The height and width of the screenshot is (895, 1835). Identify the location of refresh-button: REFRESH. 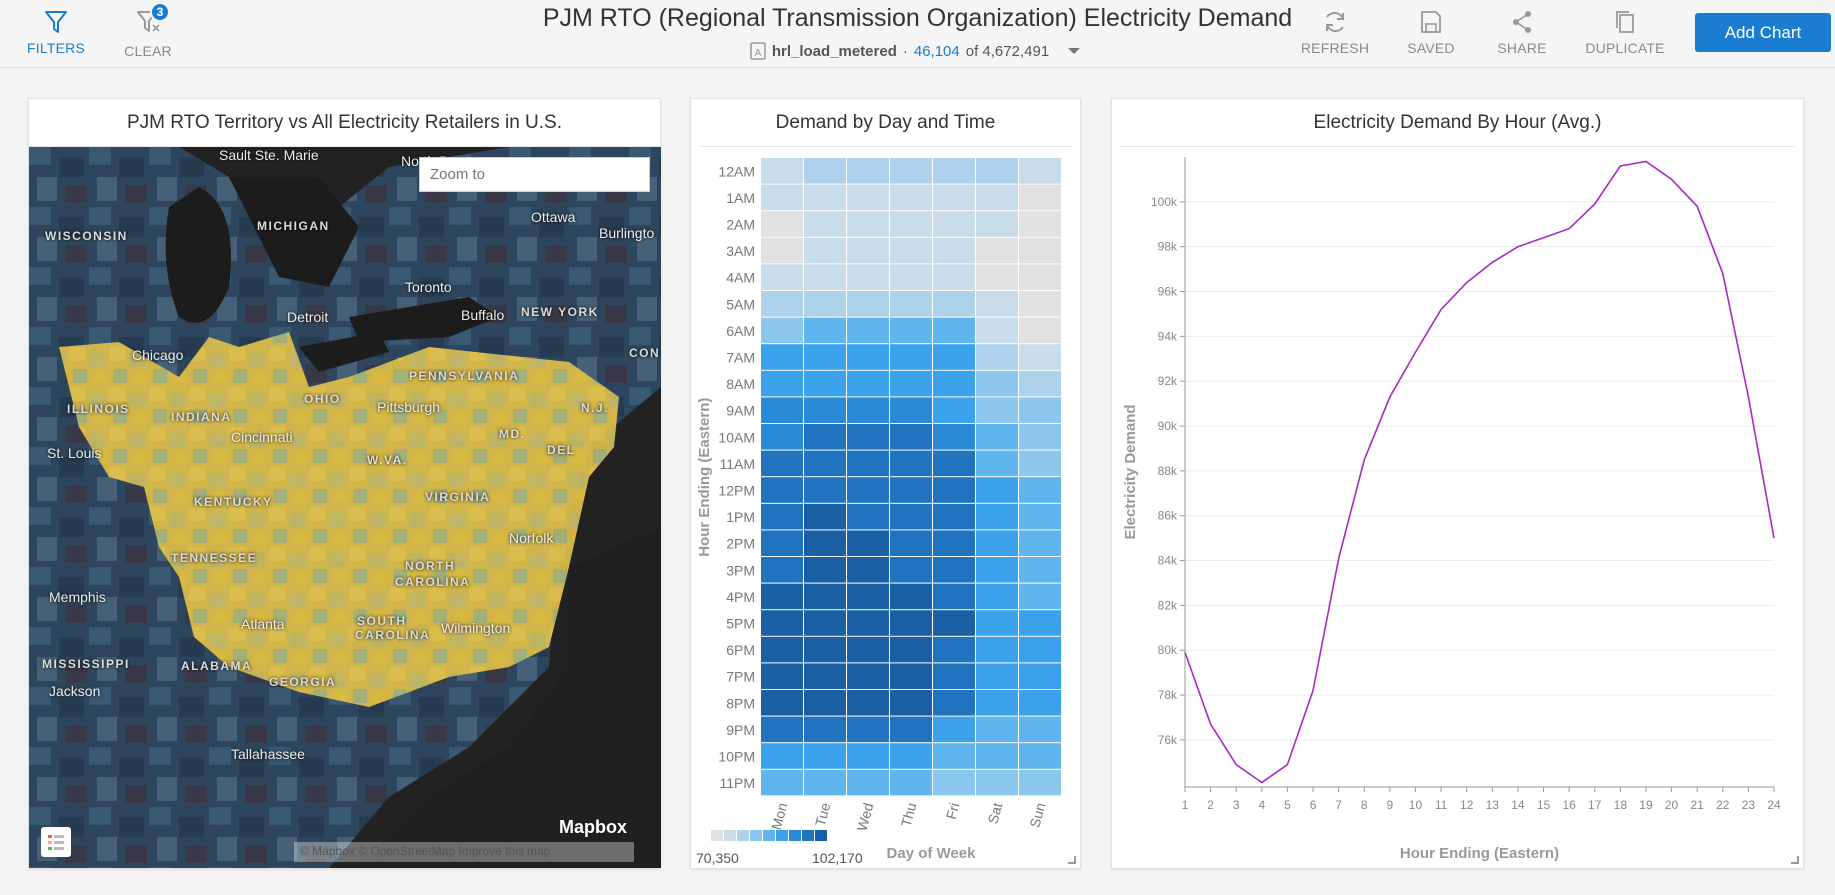
(1335, 32).